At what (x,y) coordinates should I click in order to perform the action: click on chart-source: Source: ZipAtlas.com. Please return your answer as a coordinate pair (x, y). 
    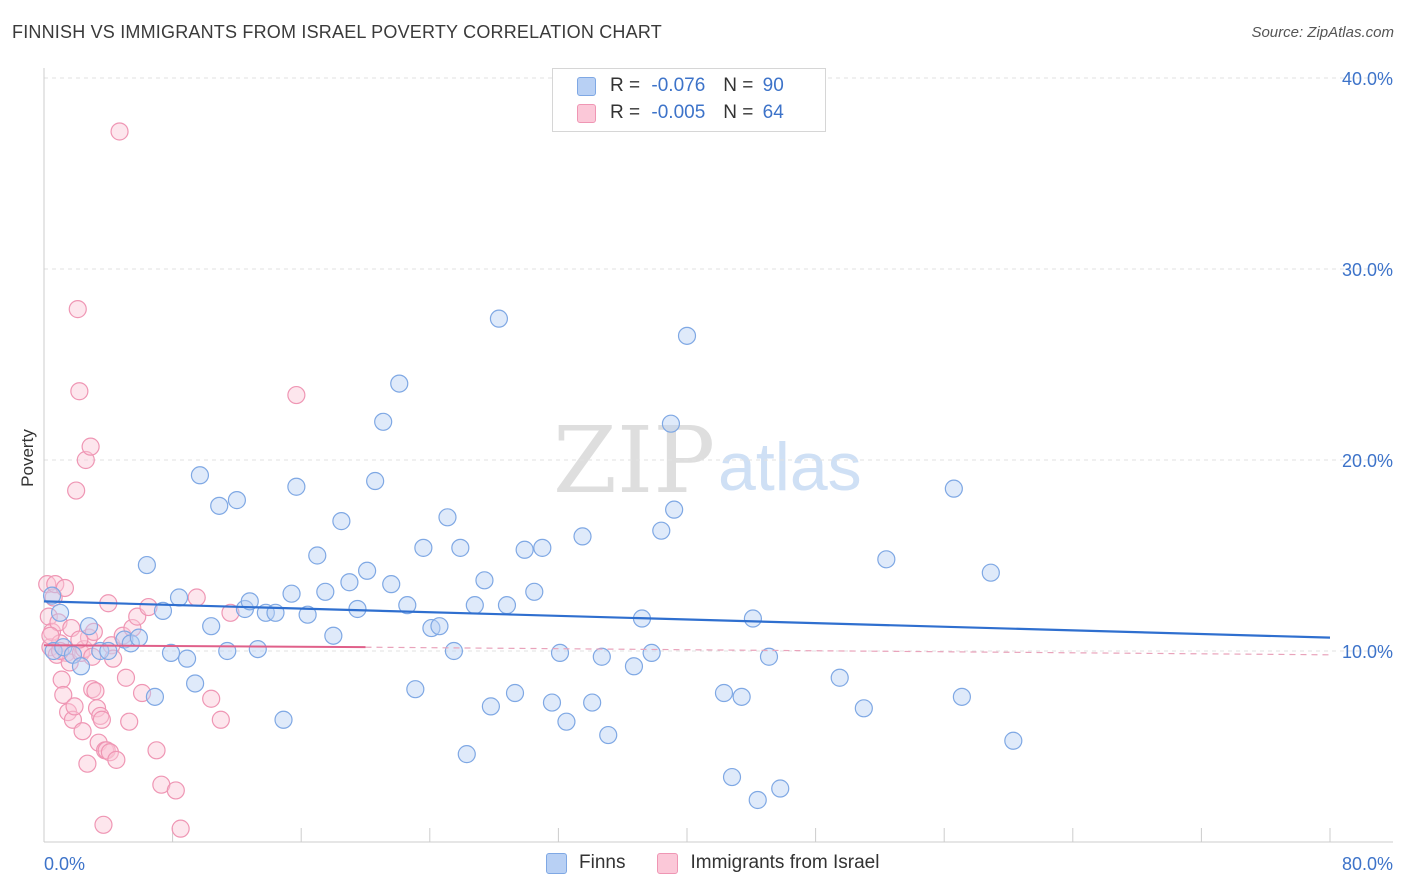
    Looking at the image, I should click on (1322, 32).